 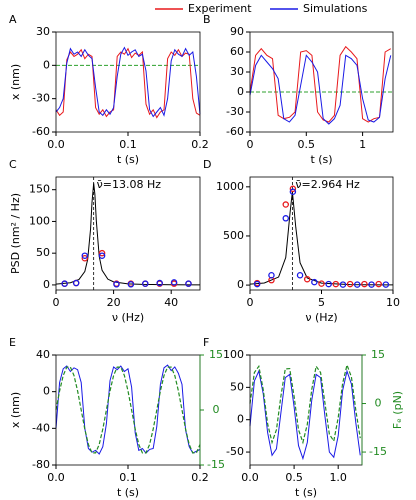 I want to click on y-tick-label: 500, so click(x=233, y=235).